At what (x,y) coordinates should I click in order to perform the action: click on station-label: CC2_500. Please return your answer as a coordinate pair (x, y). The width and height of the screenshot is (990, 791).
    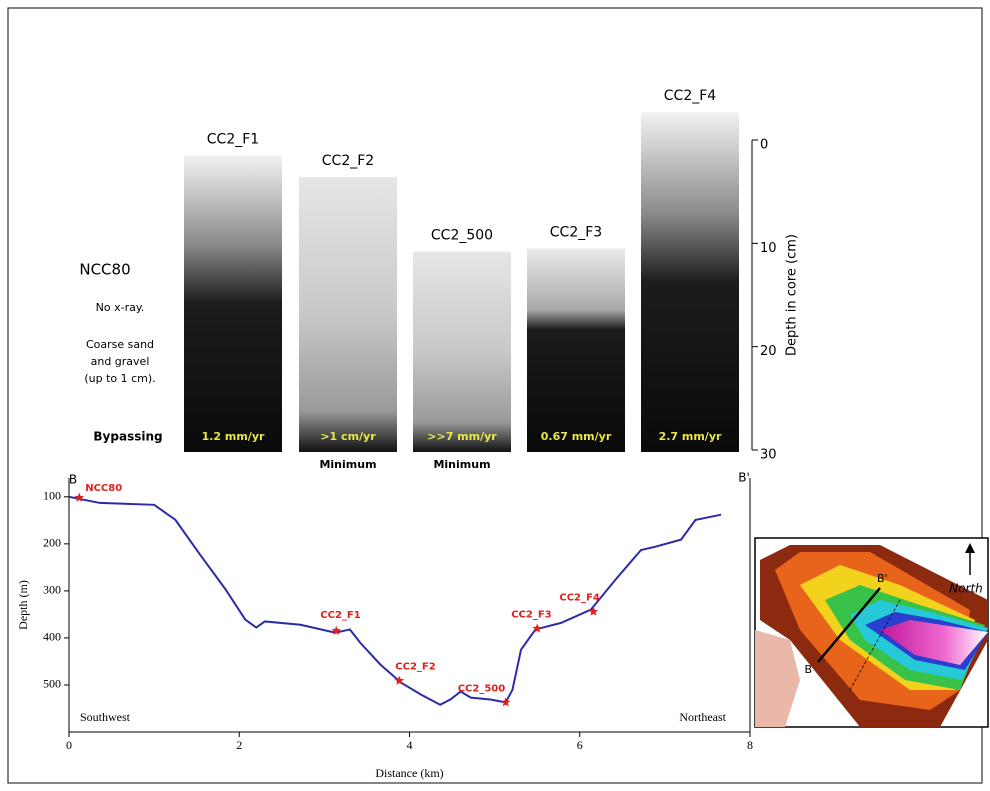
    Looking at the image, I should click on (482, 688).